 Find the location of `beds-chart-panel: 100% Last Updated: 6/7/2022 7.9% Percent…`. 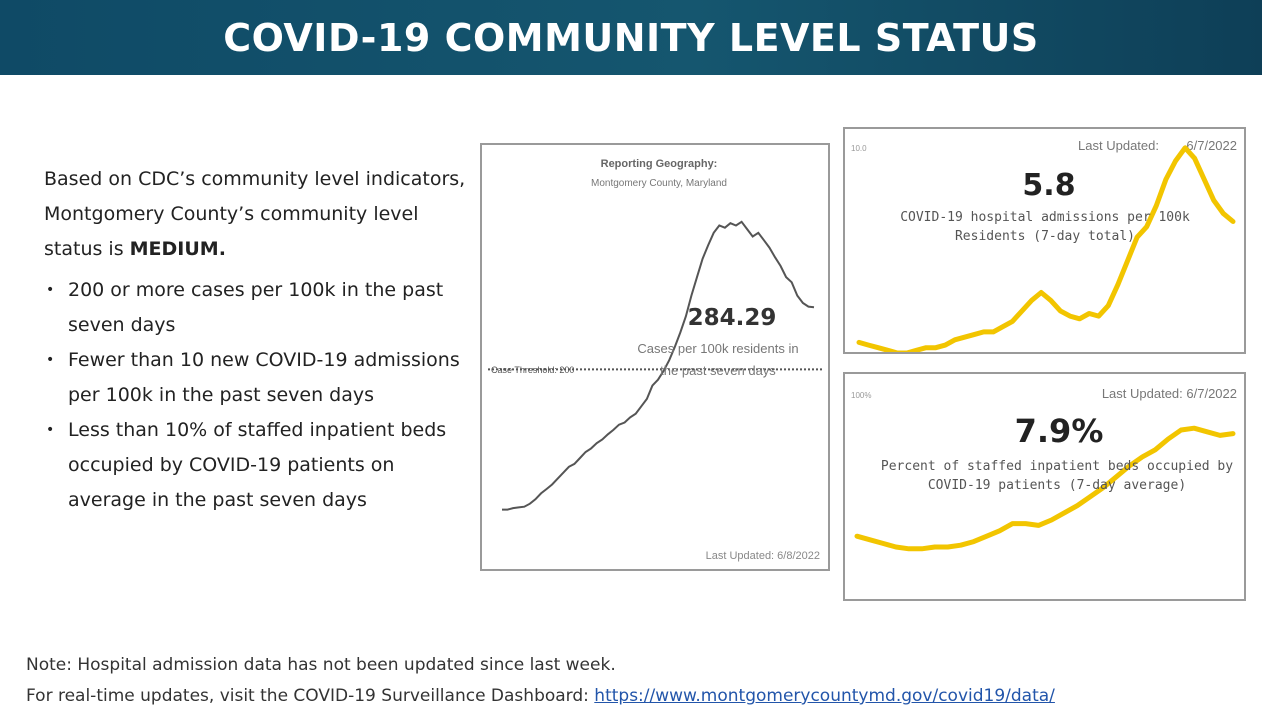

beds-chart-panel: 100% Last Updated: 6/7/2022 7.9% Percent… is located at coordinates (1044, 486).